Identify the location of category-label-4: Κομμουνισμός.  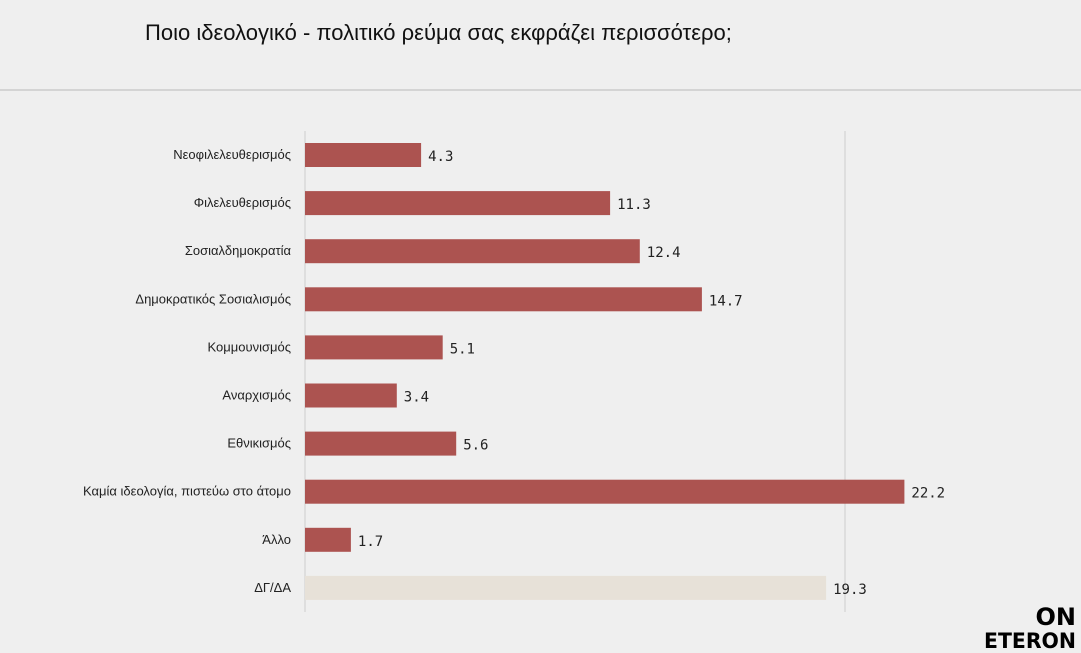
(249, 346).